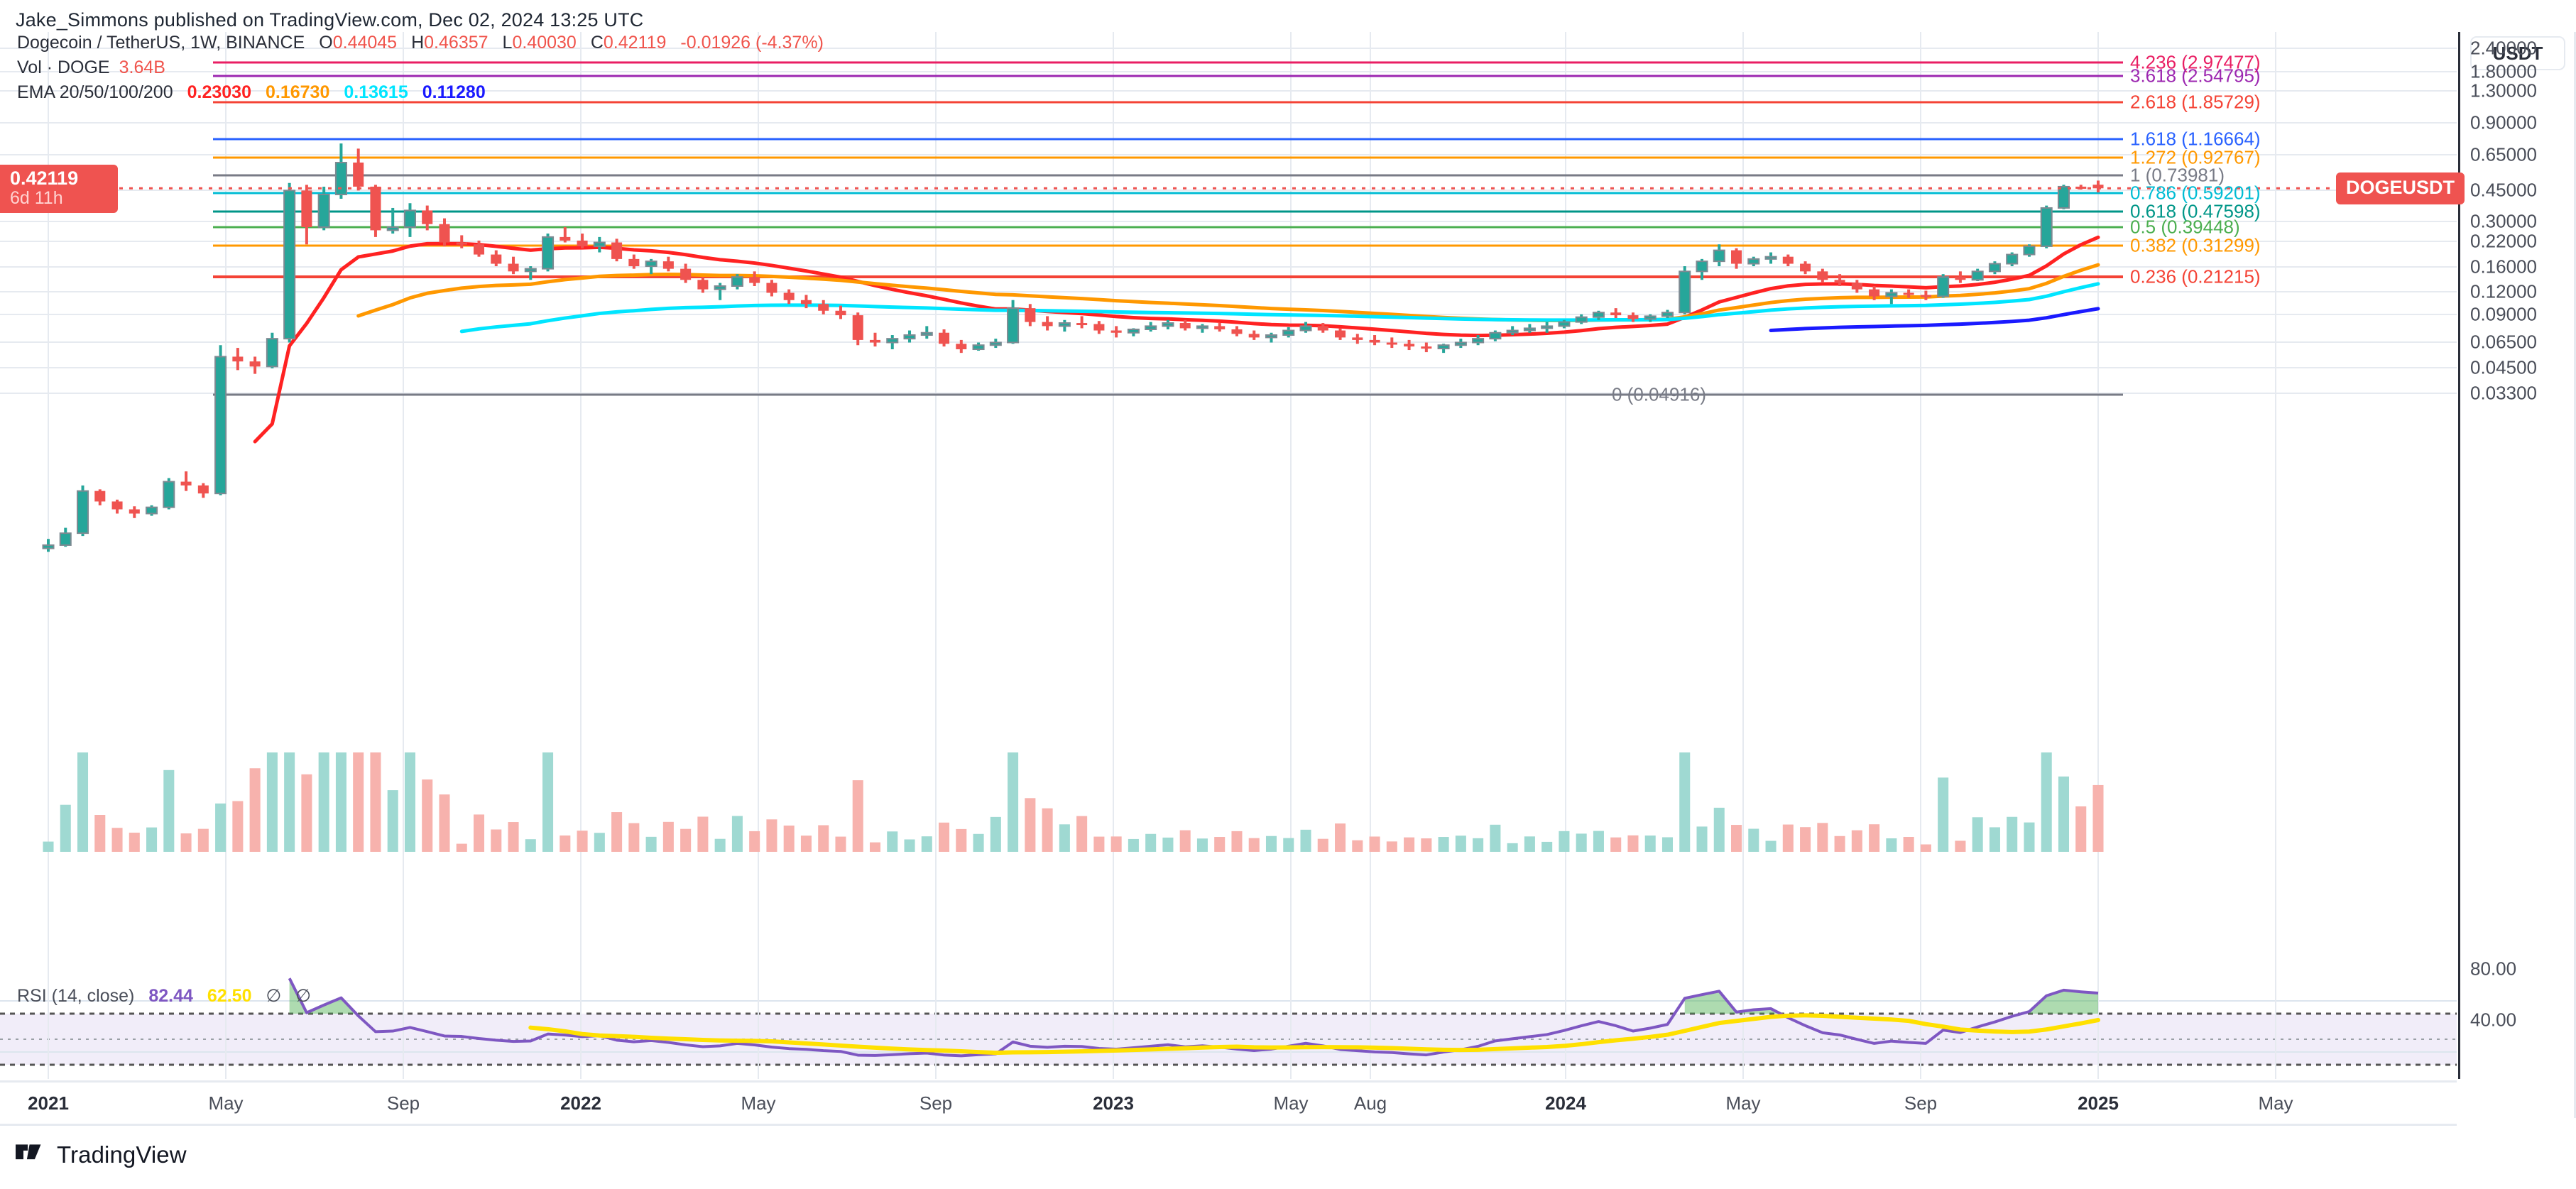 This screenshot has width=2576, height=1189. What do you see at coordinates (48, 1103) in the screenshot?
I see `time-scale-tick: 2021` at bounding box center [48, 1103].